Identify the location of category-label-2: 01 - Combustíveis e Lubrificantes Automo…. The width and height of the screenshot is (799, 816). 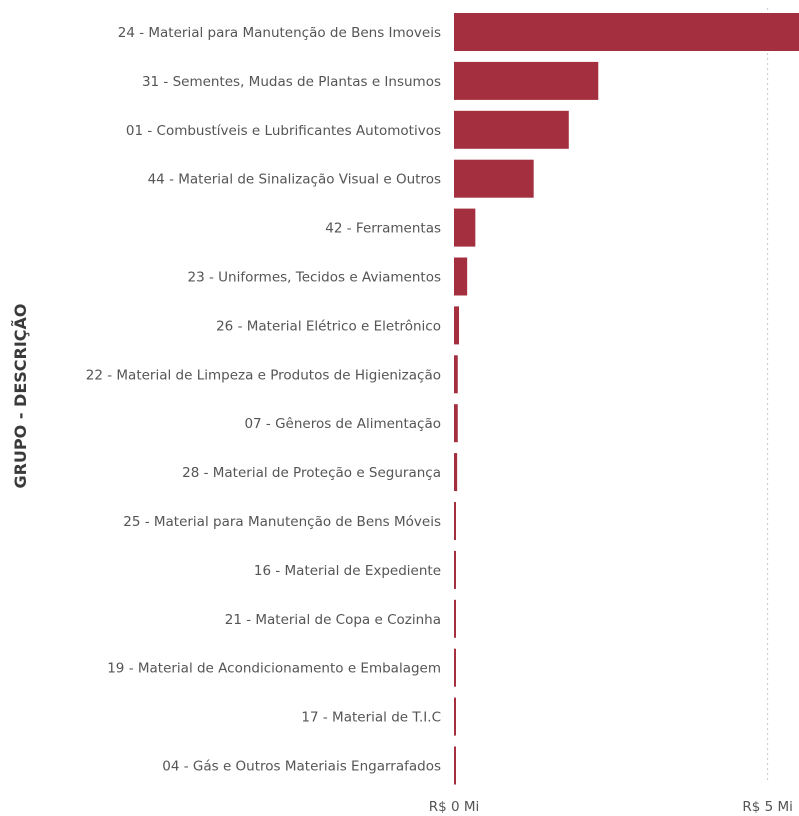
(283, 131).